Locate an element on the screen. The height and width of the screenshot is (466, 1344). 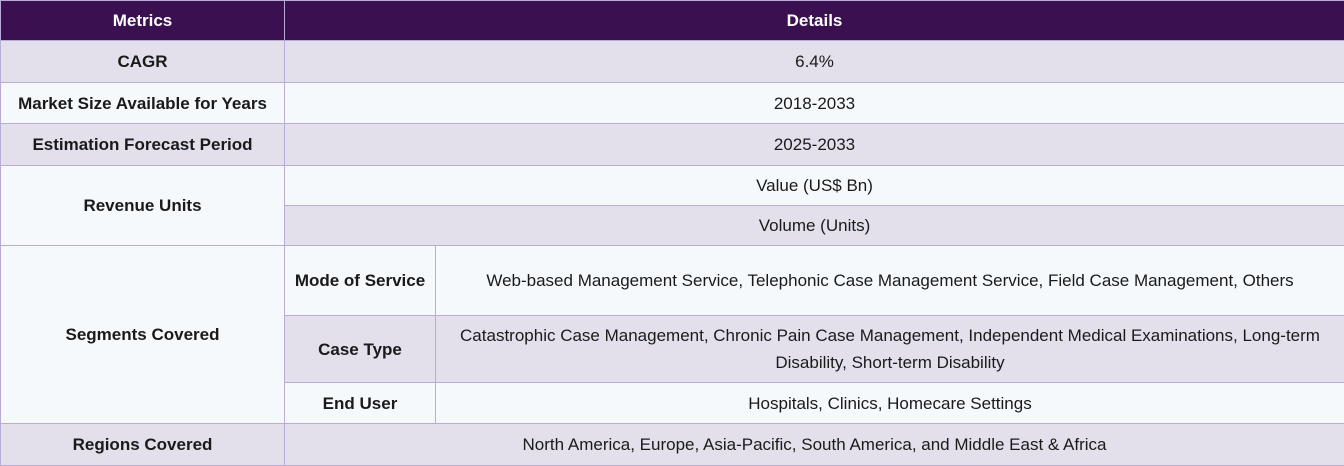
forecast-label: Estimation Forecast Period is located at coordinates (143, 145).